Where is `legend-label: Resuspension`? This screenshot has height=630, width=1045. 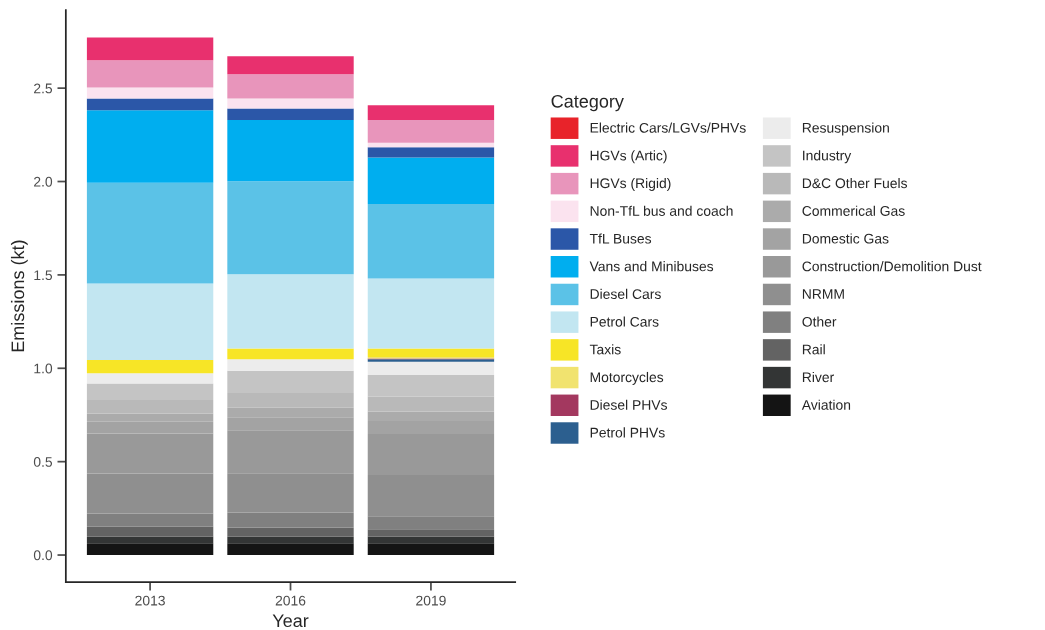 legend-label: Resuspension is located at coordinates (845, 129).